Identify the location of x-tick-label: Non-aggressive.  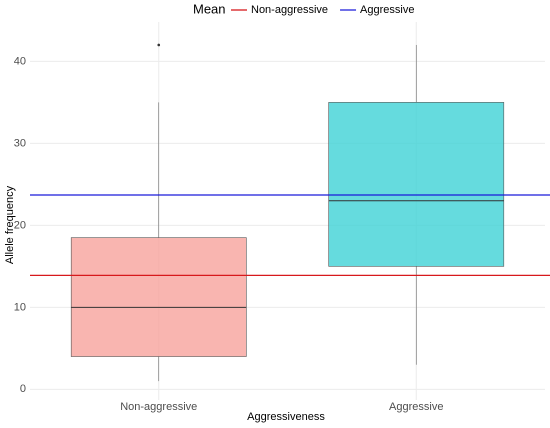
(158, 407).